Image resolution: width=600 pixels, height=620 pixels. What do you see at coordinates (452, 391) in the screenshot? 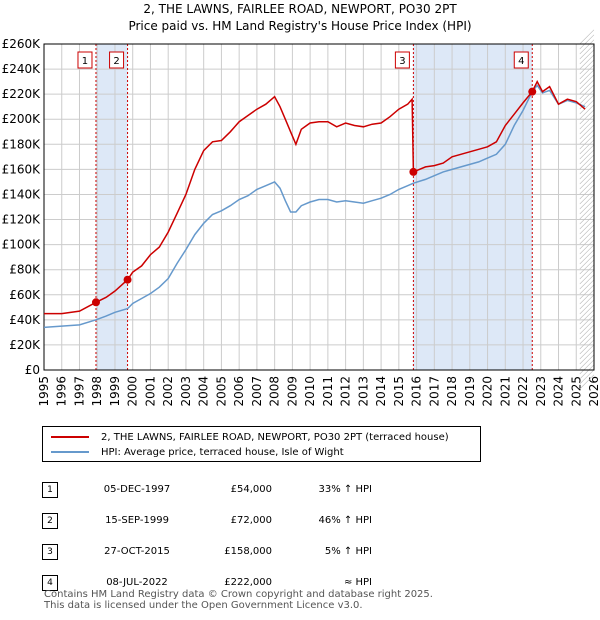
I see `x-tick-label: 2018` at bounding box center [452, 391].